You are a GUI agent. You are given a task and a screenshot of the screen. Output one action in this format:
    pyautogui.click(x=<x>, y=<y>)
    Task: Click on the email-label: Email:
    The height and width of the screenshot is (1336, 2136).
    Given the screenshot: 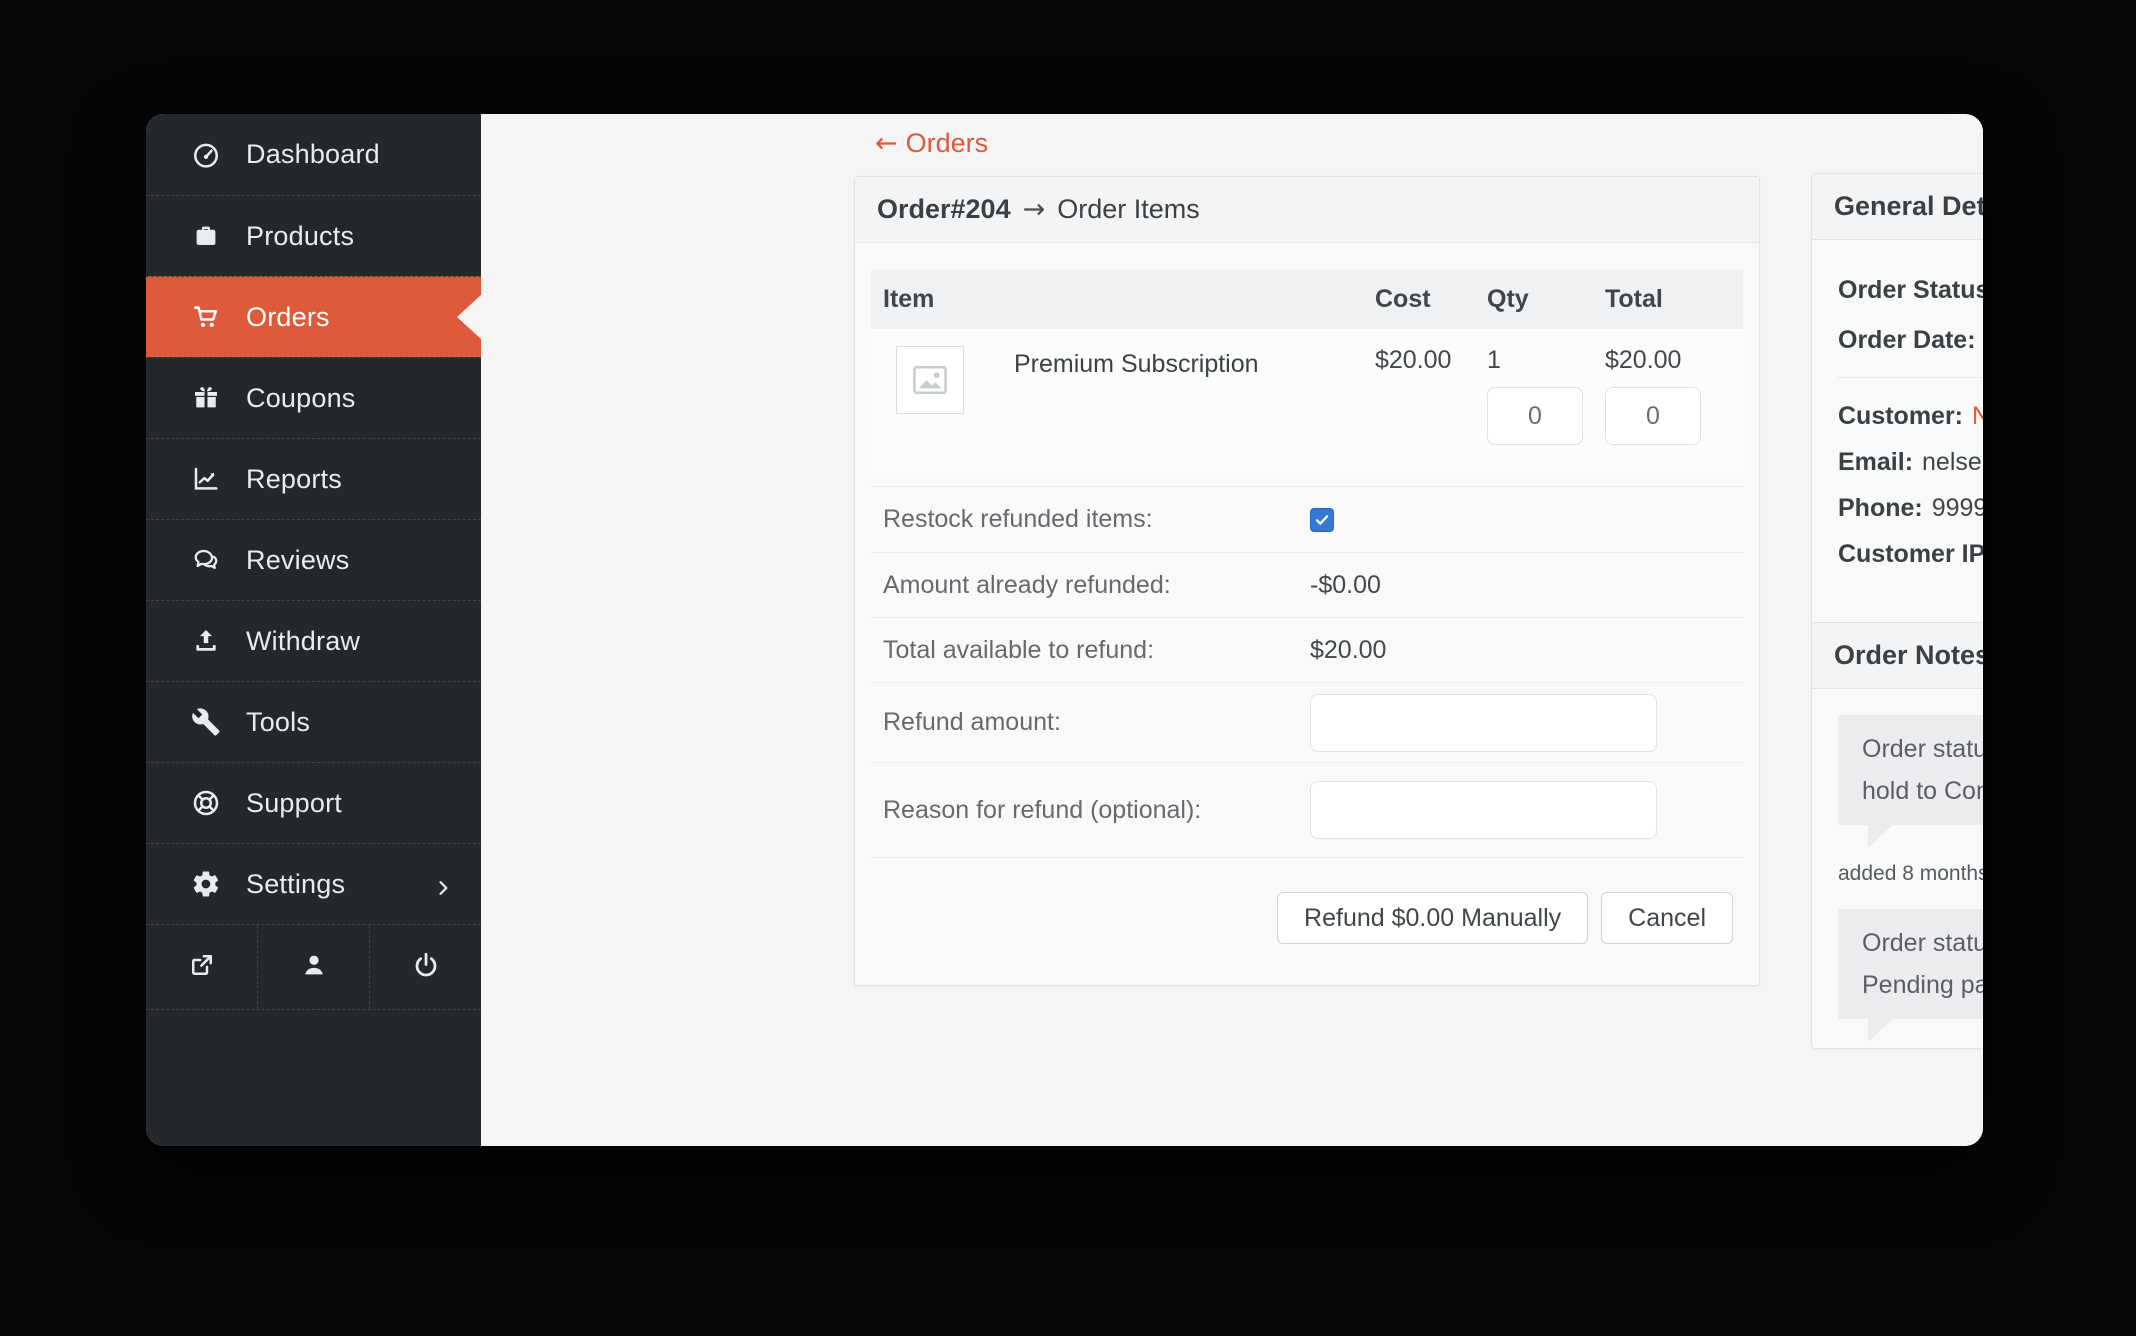 What is the action you would take?
    pyautogui.click(x=1876, y=462)
    